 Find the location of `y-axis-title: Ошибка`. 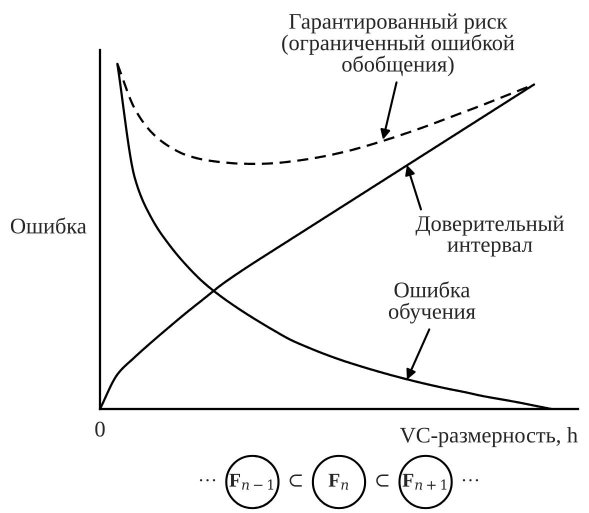

y-axis-title: Ошибка is located at coordinates (48, 225).